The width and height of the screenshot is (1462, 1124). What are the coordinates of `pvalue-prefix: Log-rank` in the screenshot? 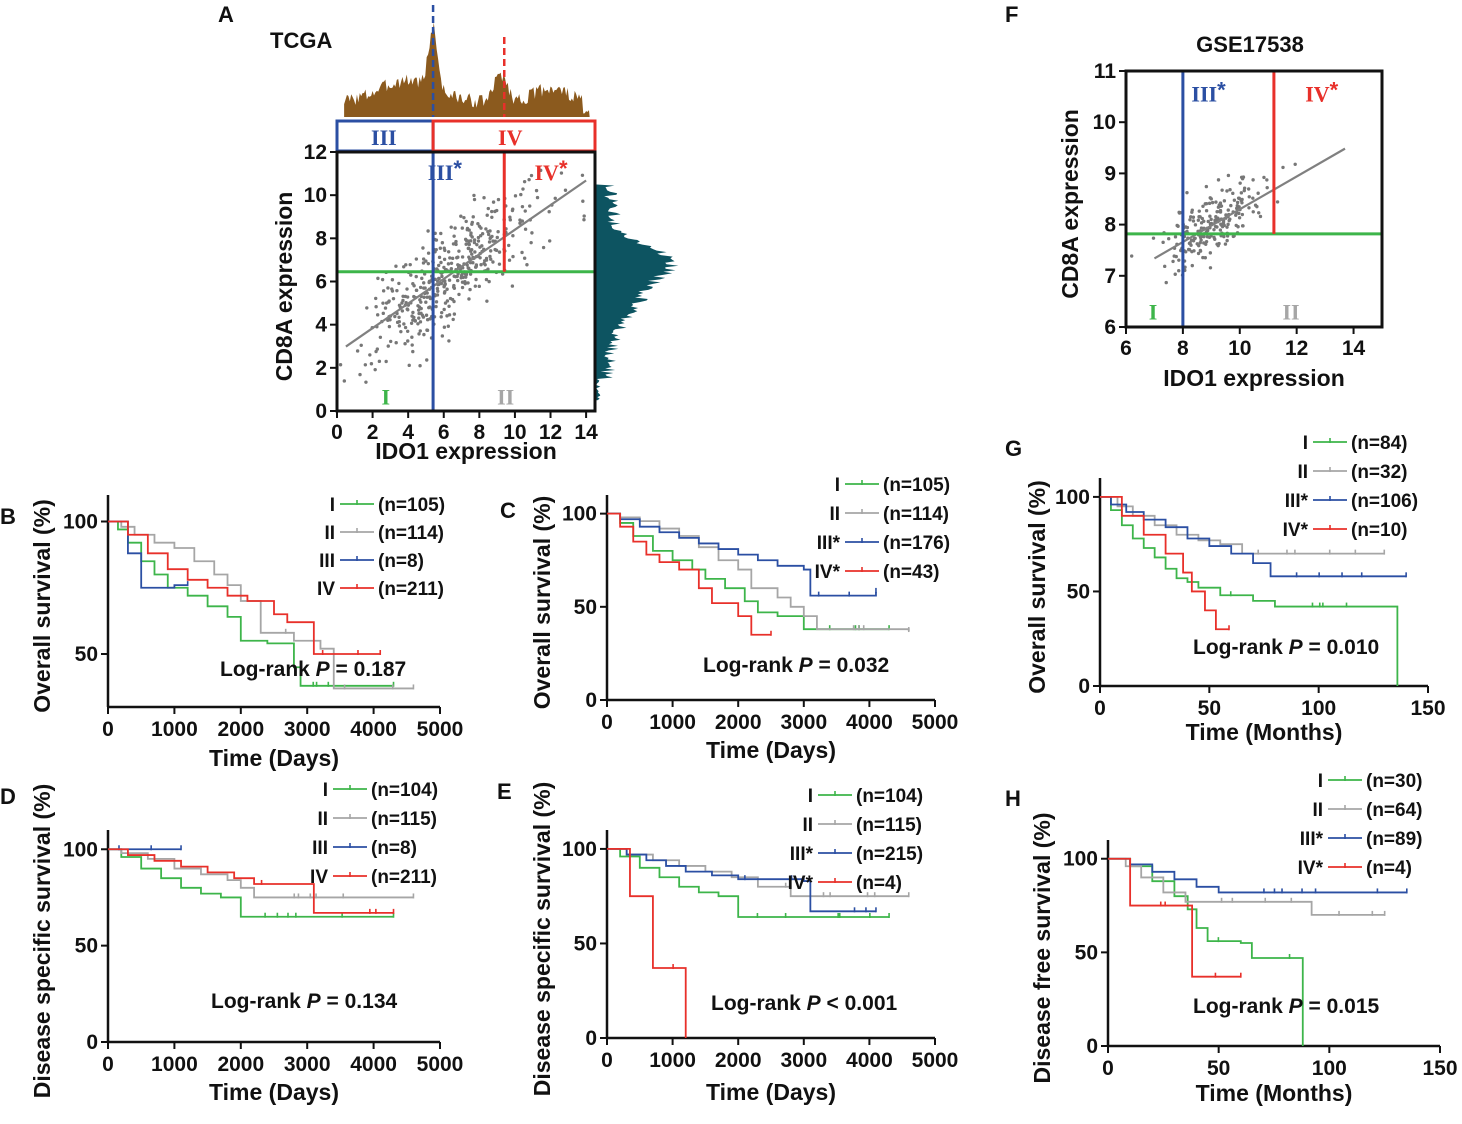 It's located at (1241, 647).